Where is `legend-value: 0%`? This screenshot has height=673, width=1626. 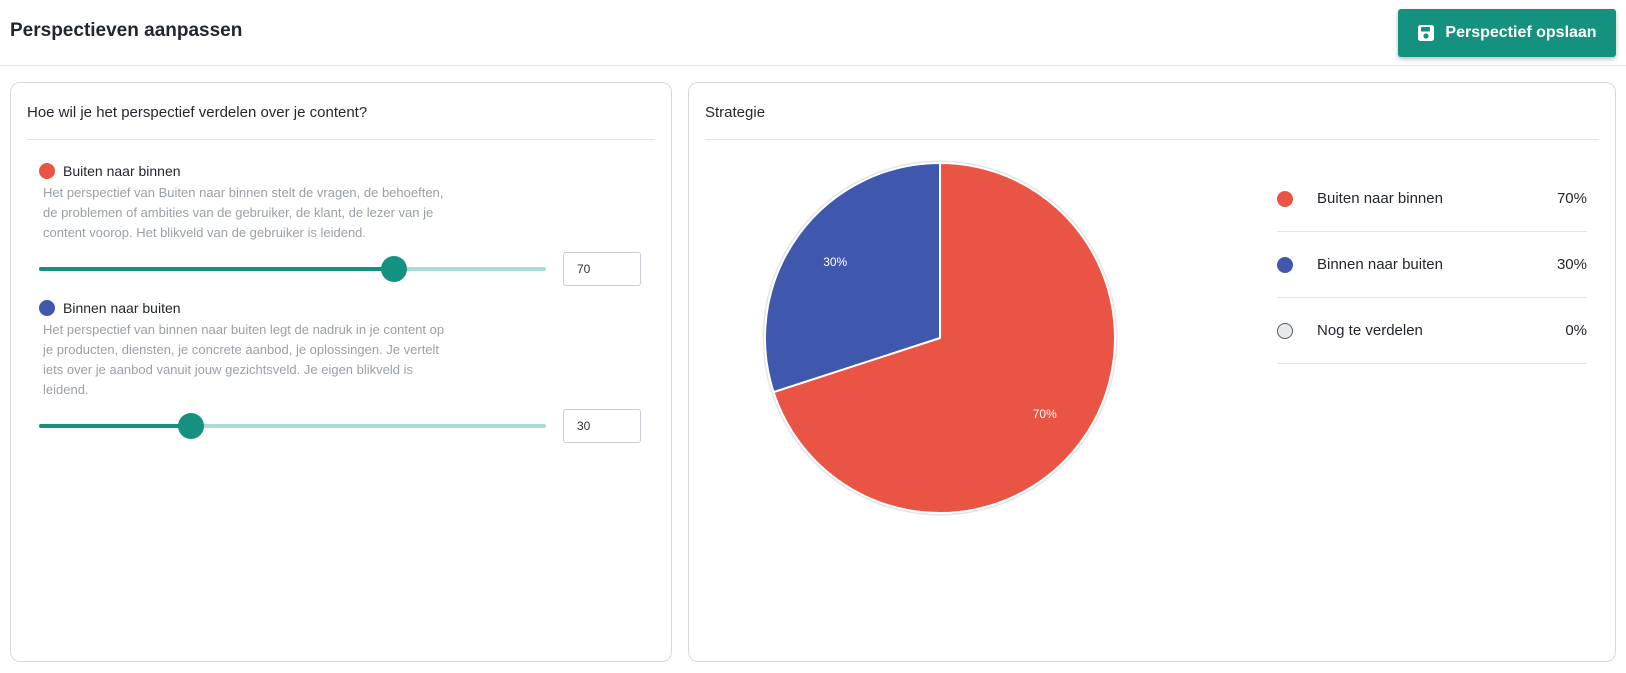
legend-value: 0% is located at coordinates (1576, 330).